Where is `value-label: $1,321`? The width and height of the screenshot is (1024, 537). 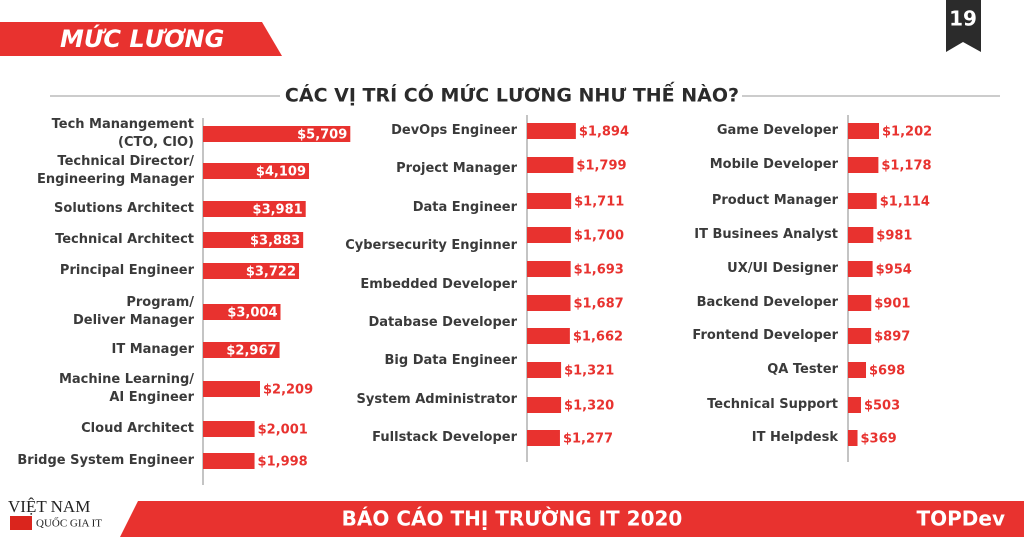 value-label: $1,321 is located at coordinates (589, 371).